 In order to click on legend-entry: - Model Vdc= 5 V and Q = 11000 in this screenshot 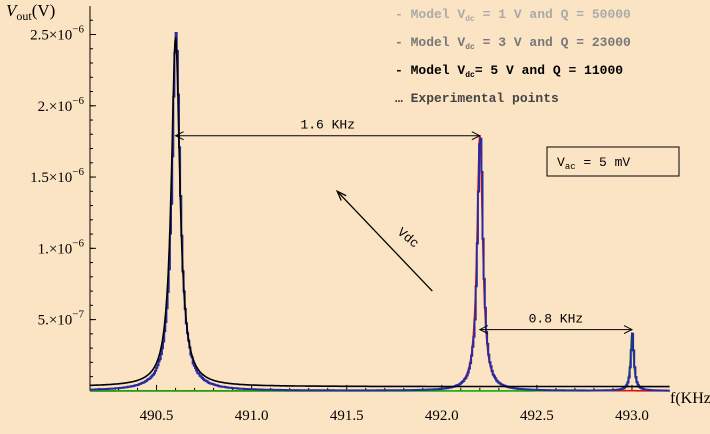, I will do `click(509, 71)`.